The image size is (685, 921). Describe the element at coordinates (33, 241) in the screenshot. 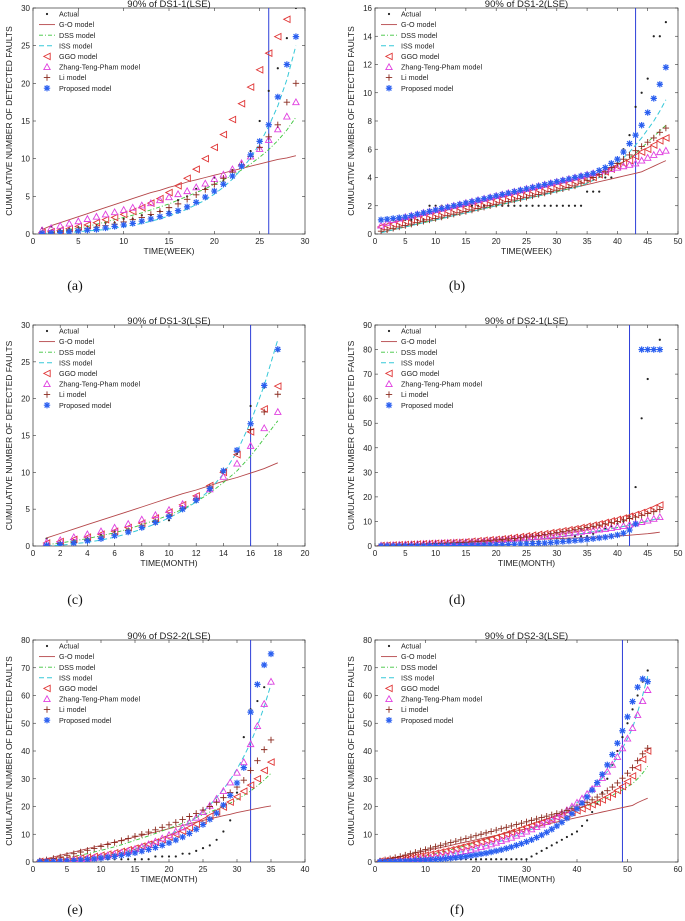

I see `x-tick-label: 0` at that location.